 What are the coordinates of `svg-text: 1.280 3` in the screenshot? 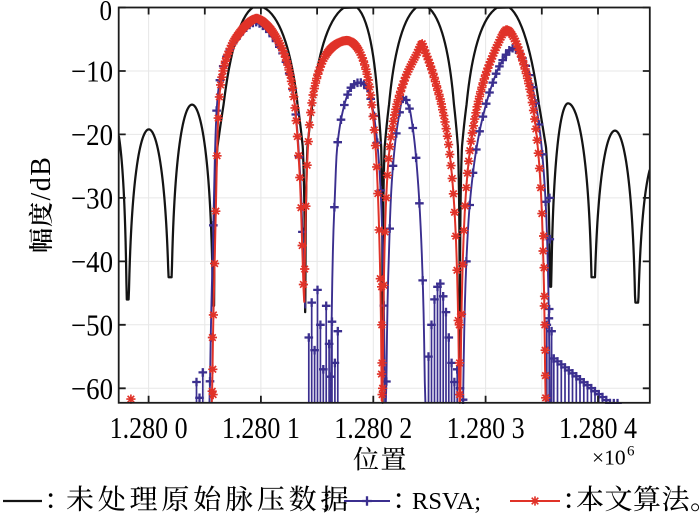 It's located at (486, 428).